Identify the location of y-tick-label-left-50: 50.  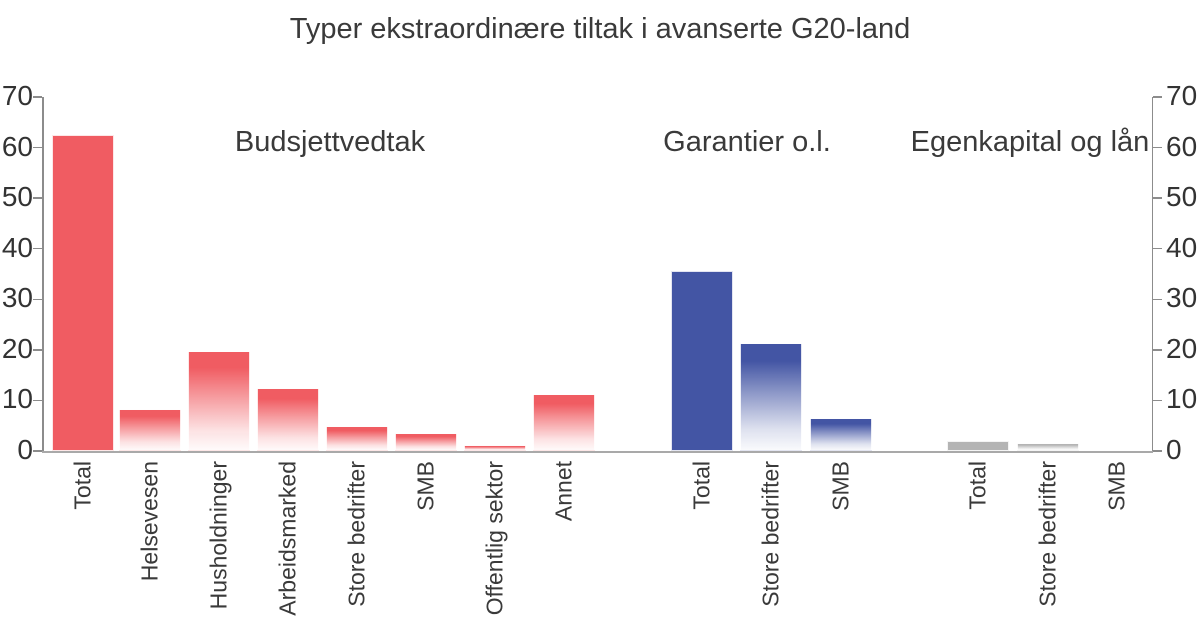
(17, 197).